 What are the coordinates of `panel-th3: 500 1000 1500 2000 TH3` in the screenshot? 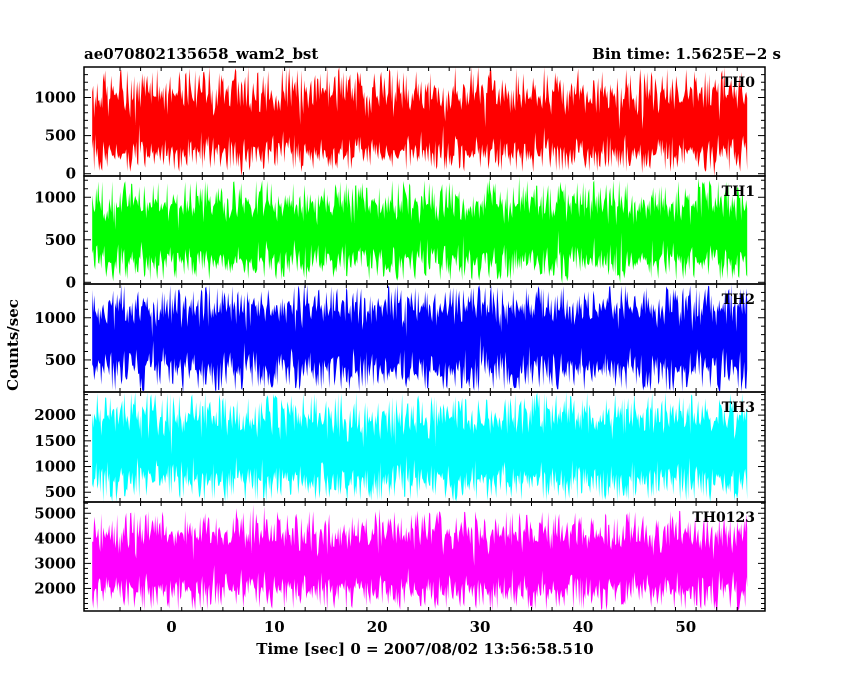 It's located at (400, 447).